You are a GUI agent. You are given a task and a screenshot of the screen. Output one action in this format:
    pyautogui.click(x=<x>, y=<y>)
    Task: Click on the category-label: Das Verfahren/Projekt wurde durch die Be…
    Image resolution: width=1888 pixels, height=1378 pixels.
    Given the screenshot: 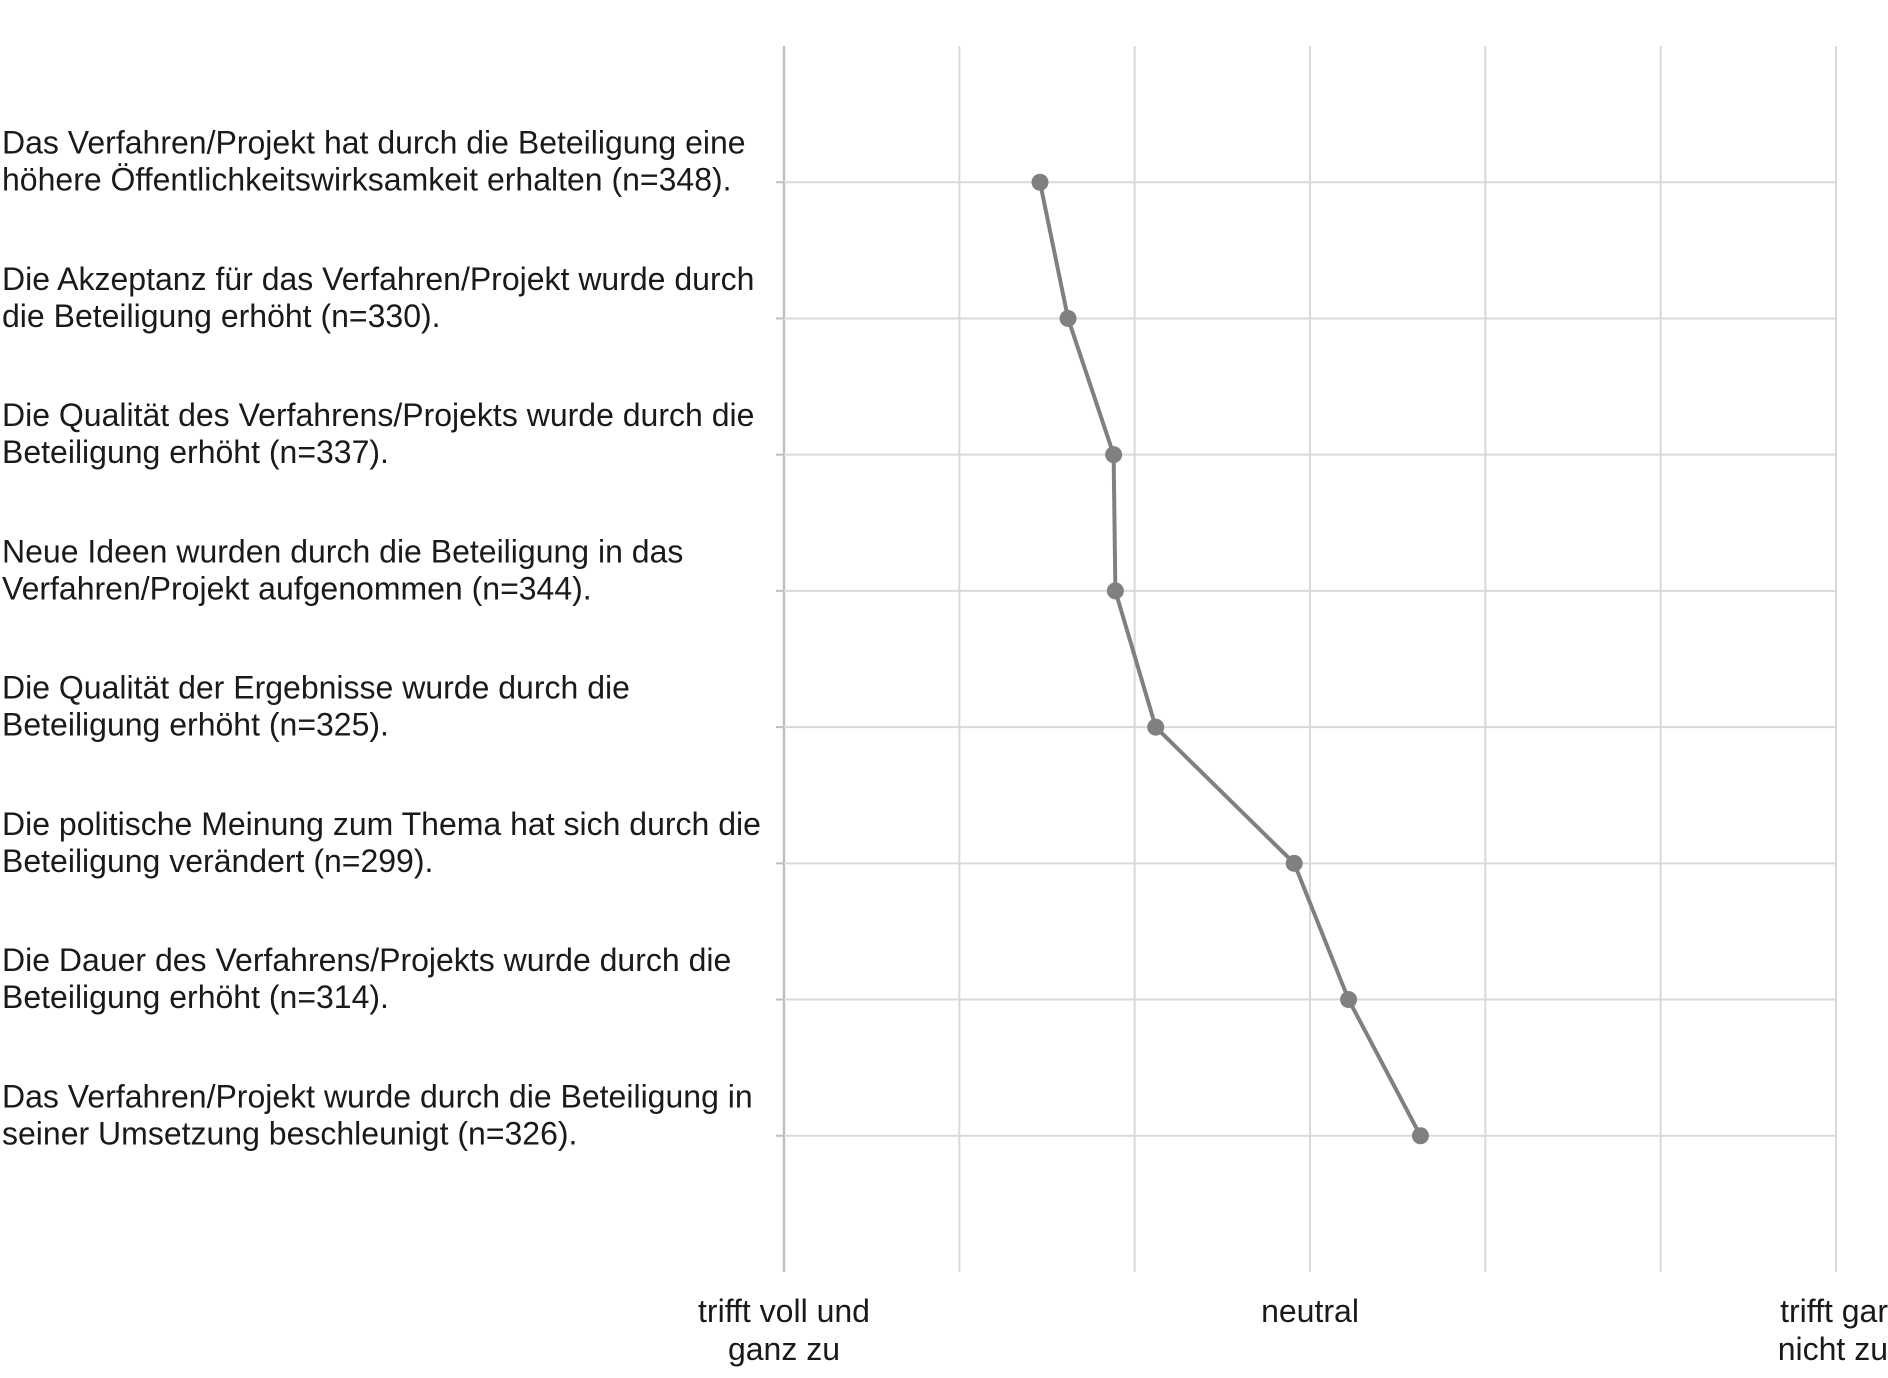 What is the action you would take?
    pyautogui.click(x=377, y=1096)
    